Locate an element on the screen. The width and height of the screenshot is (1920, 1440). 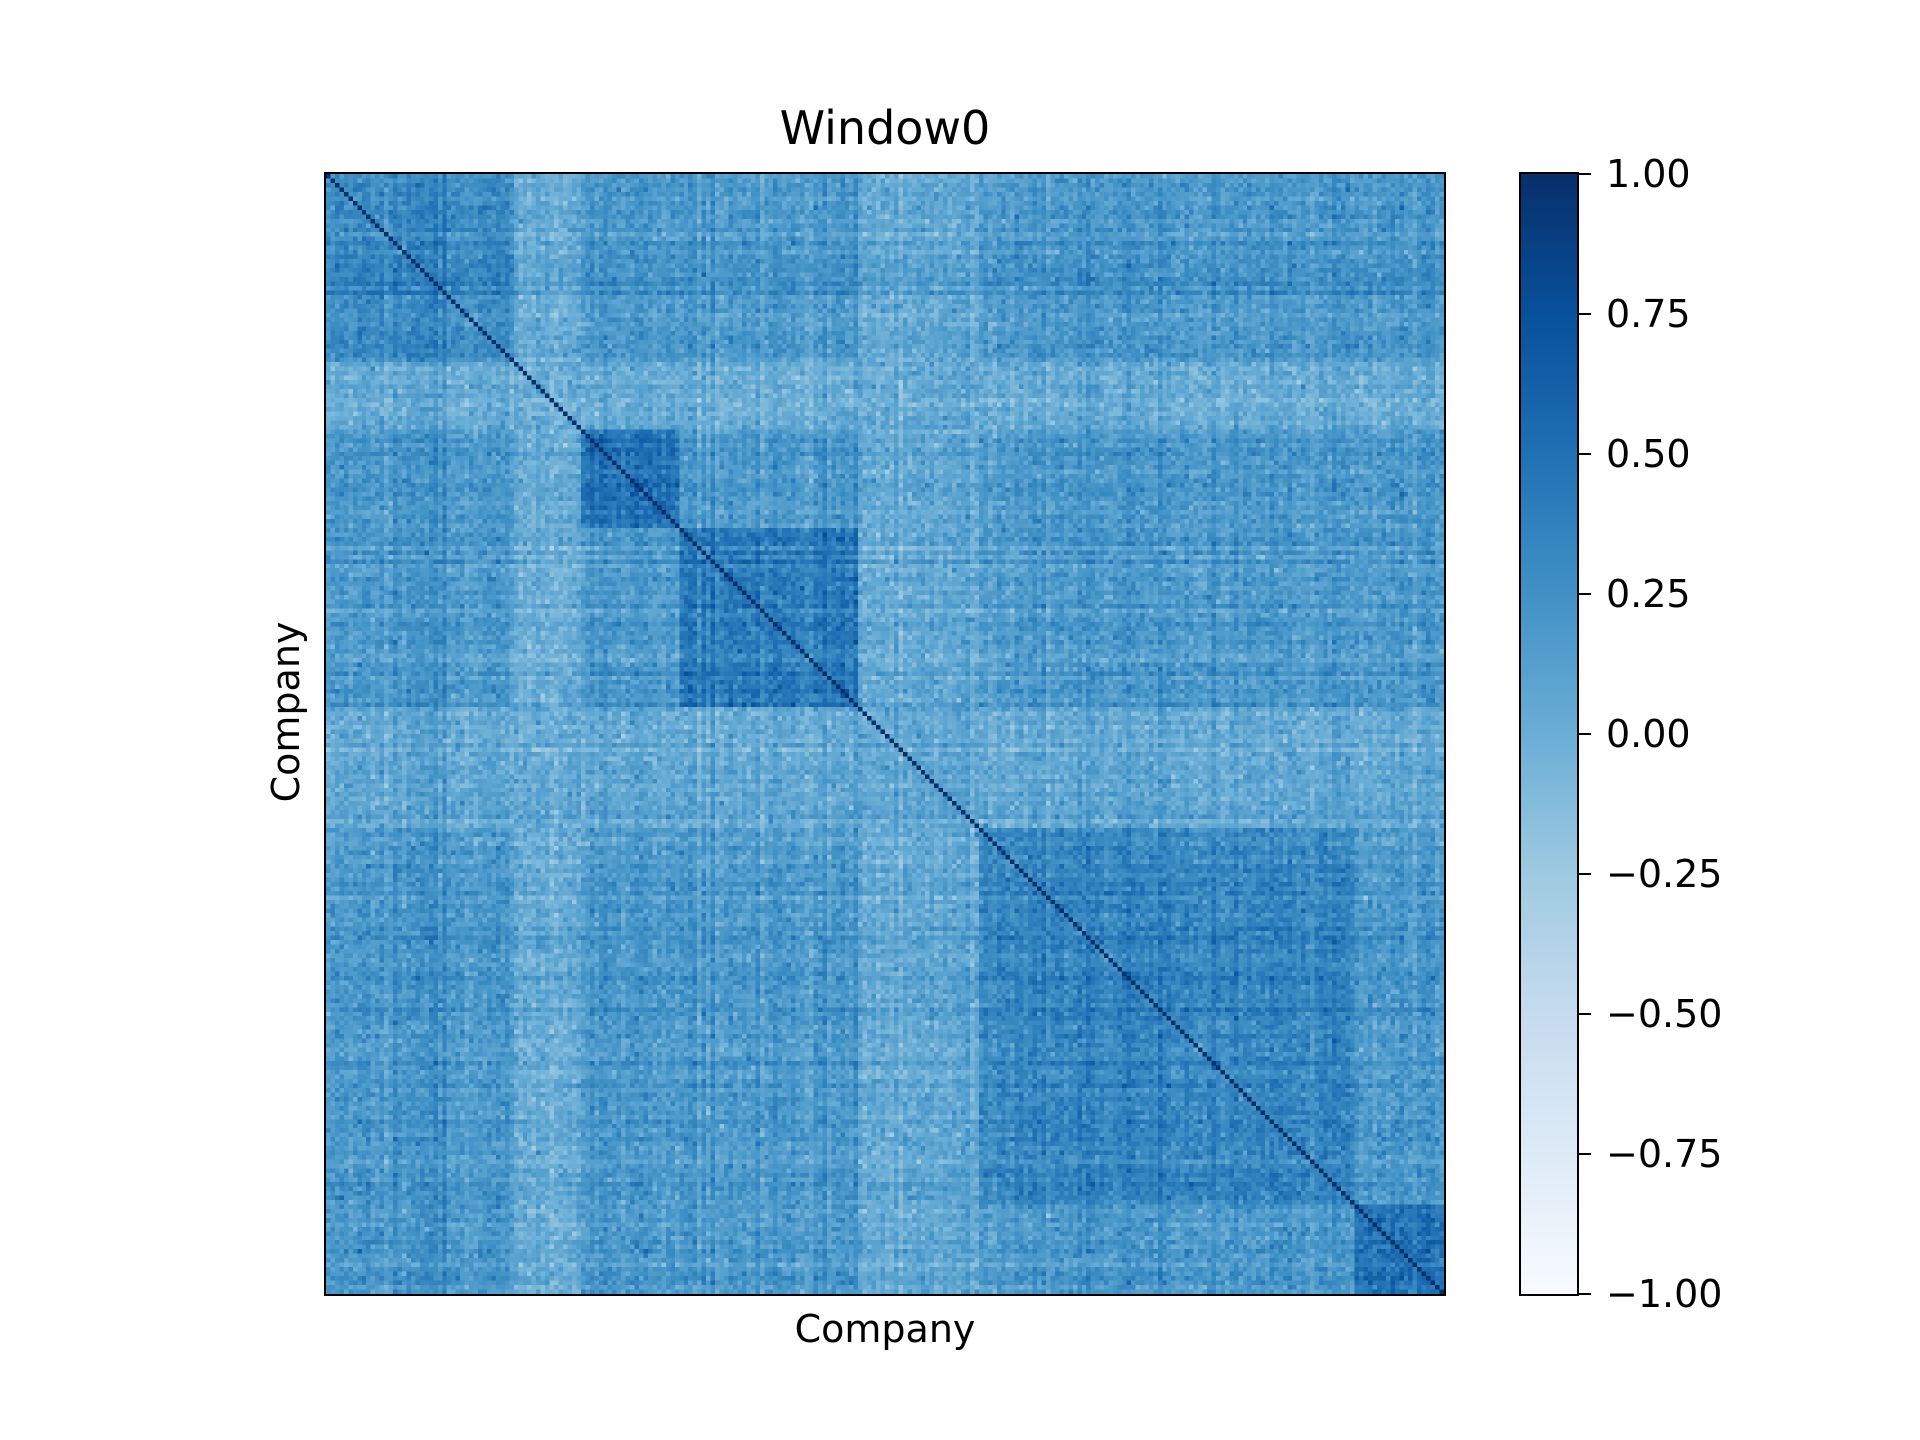
y-axis-label: Company is located at coordinates (286, 712).